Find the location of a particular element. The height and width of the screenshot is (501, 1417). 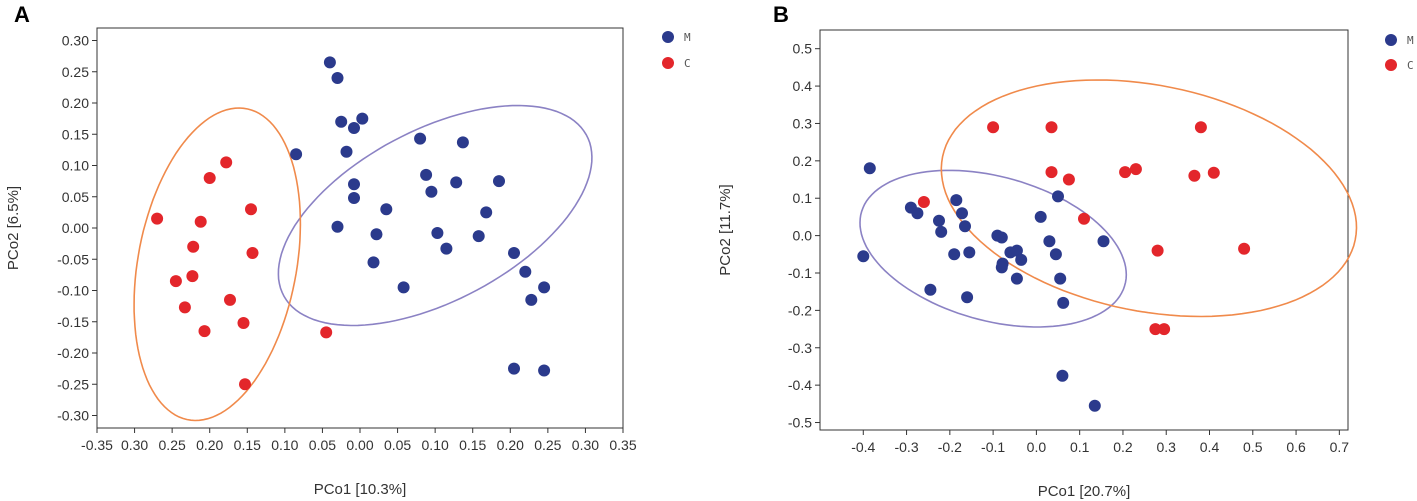

x-tick-label: -0.3 is located at coordinates (906, 447).